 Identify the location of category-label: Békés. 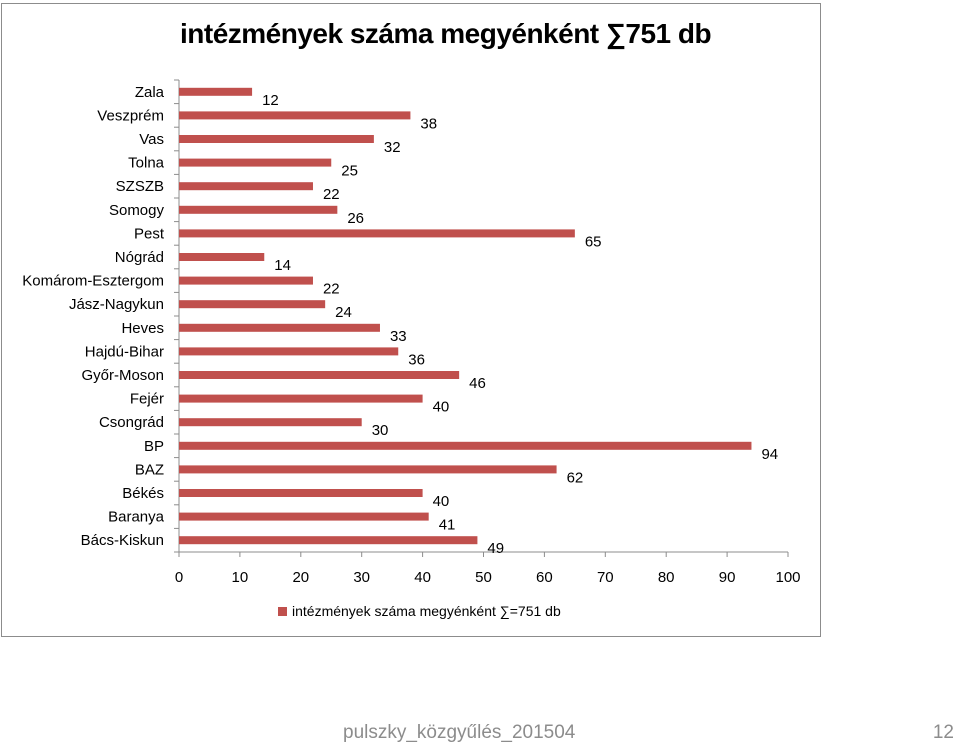
(143, 493).